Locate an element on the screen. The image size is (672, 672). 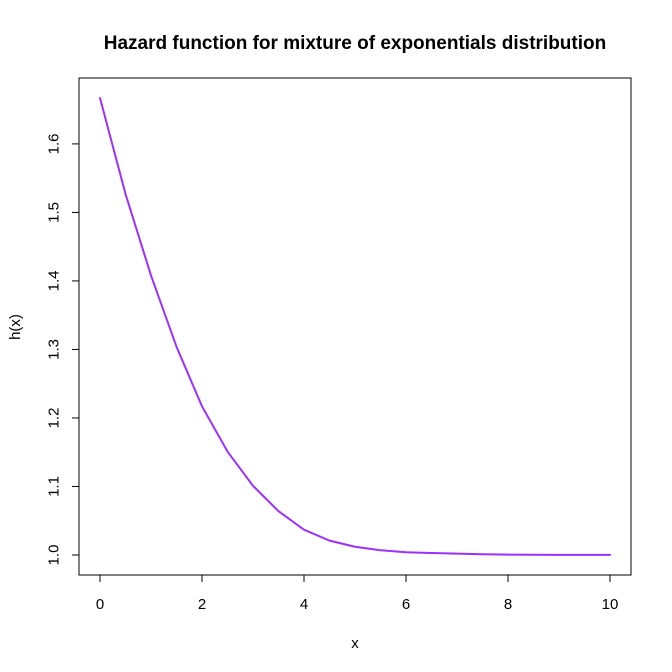
x-tick-label: 10 is located at coordinates (610, 604).